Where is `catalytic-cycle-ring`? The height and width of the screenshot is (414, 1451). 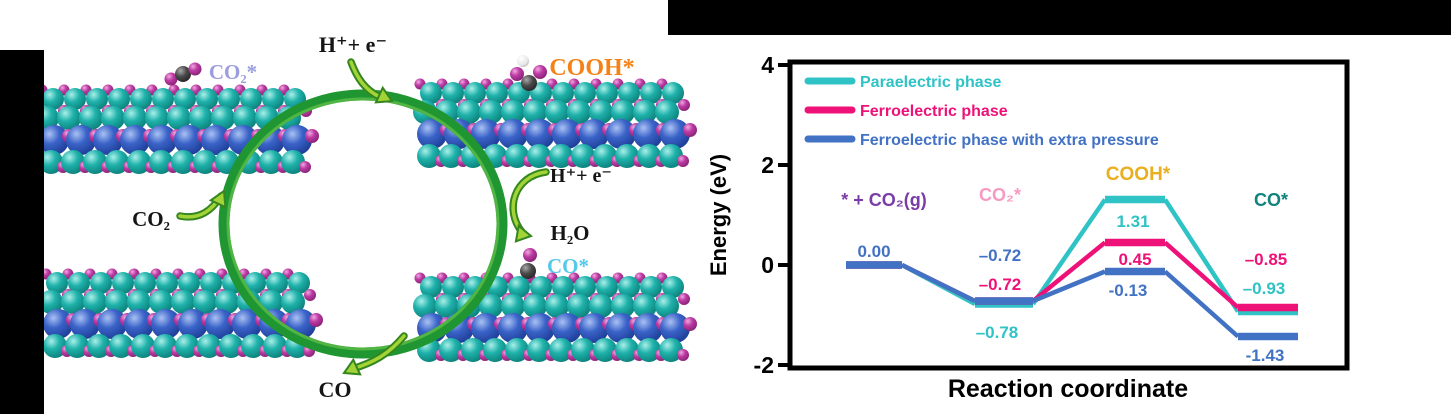
catalytic-cycle-ring is located at coordinates (363, 224).